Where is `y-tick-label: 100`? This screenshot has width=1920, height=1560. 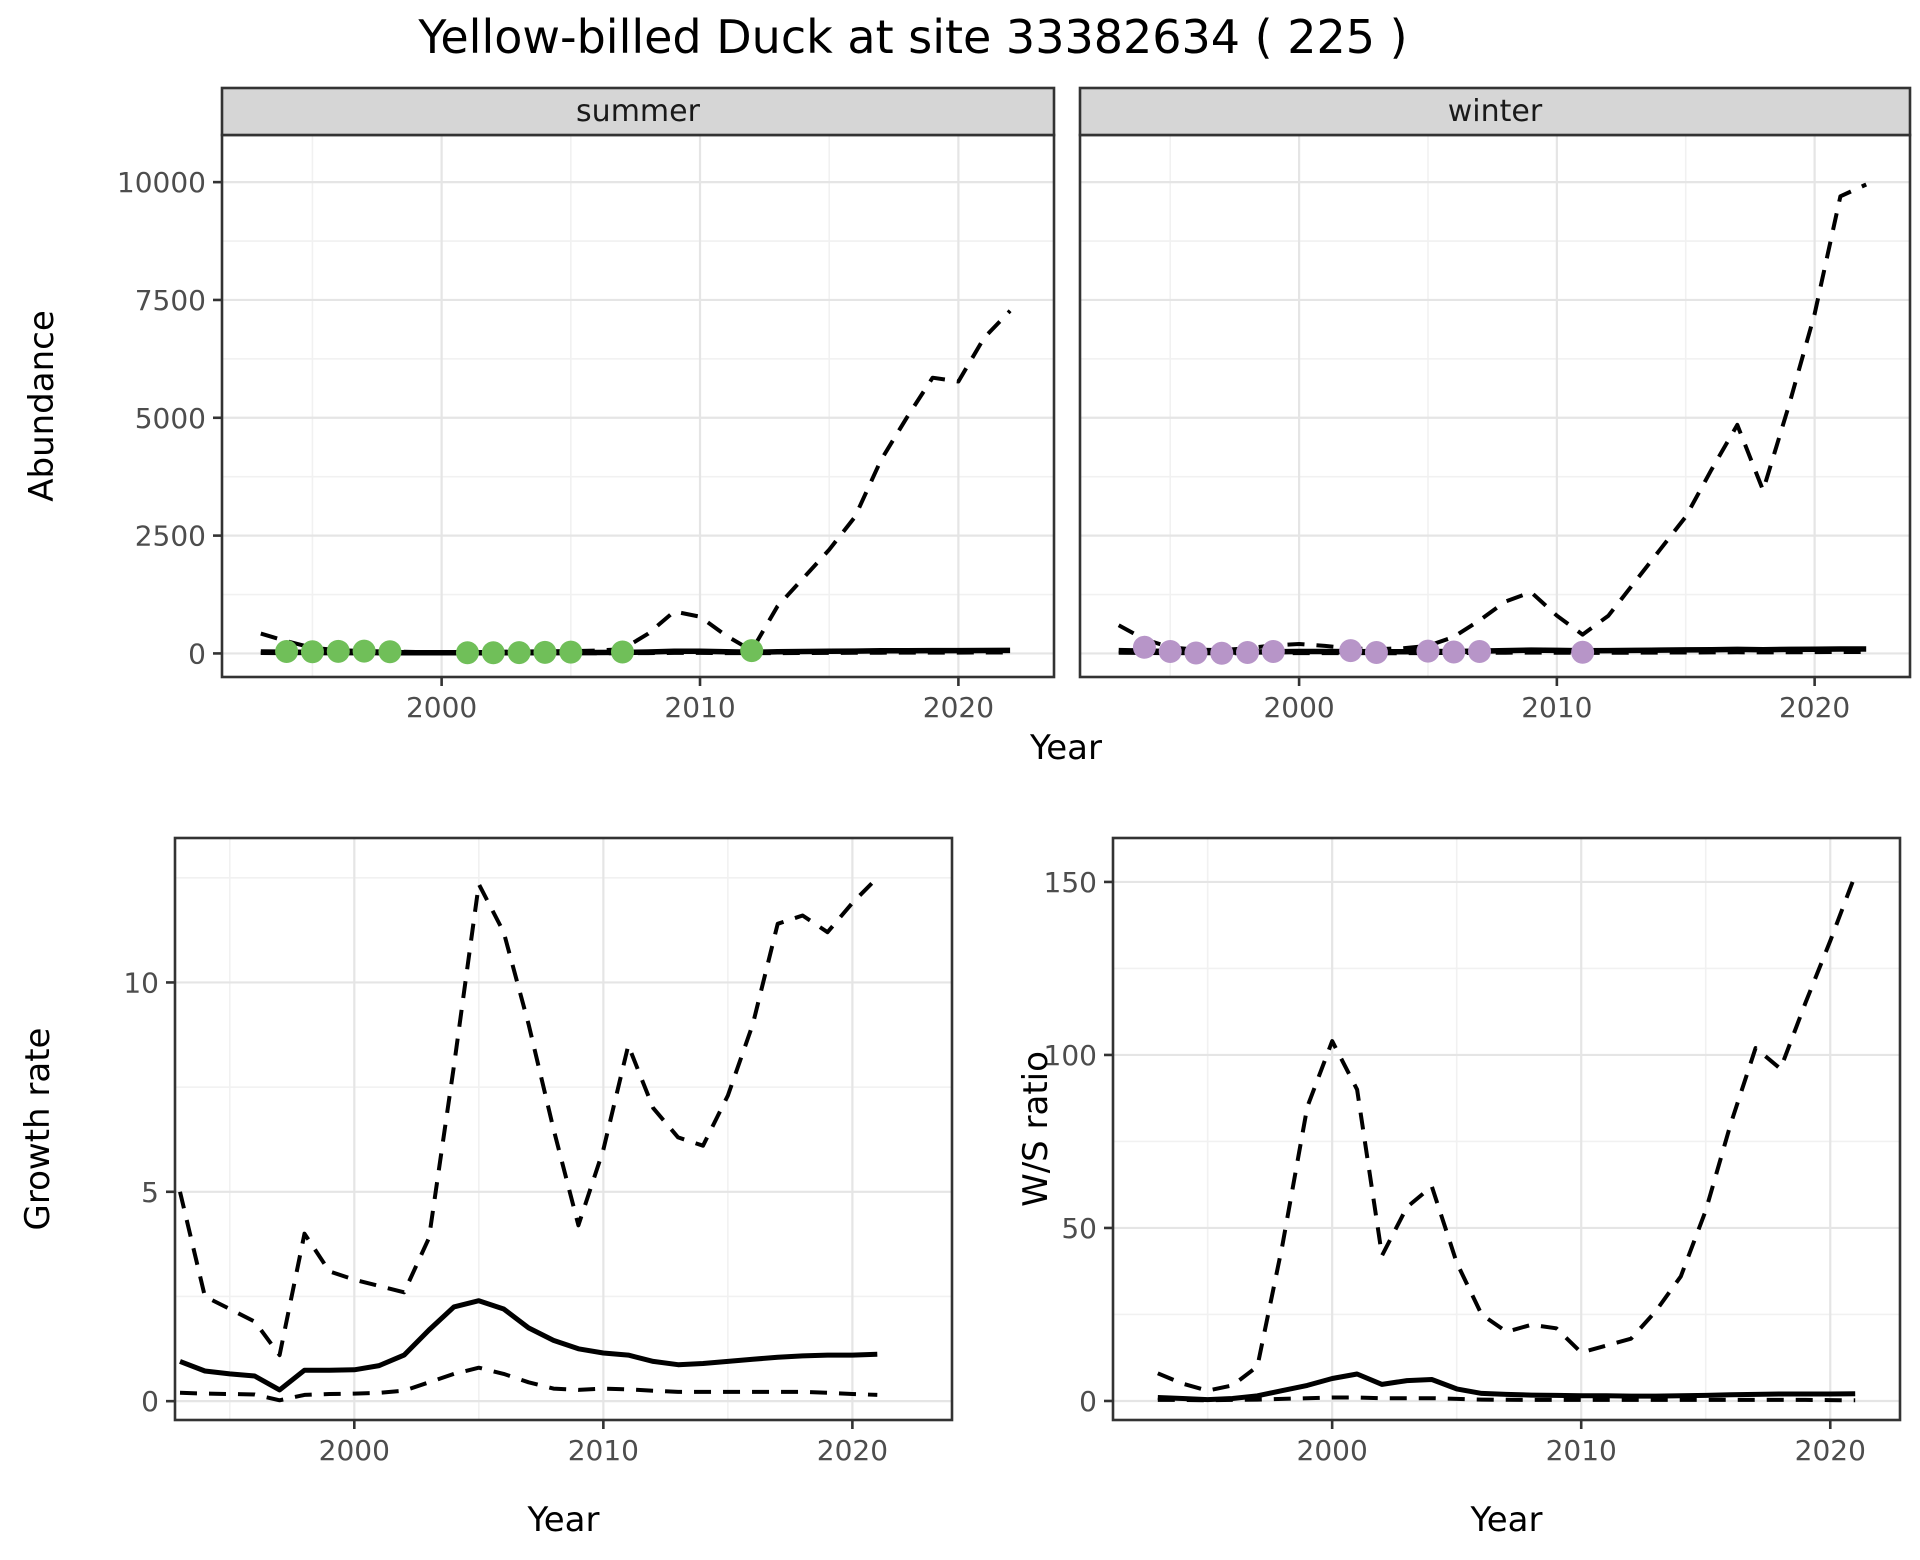 y-tick-label: 100 is located at coordinates (1070, 1055).